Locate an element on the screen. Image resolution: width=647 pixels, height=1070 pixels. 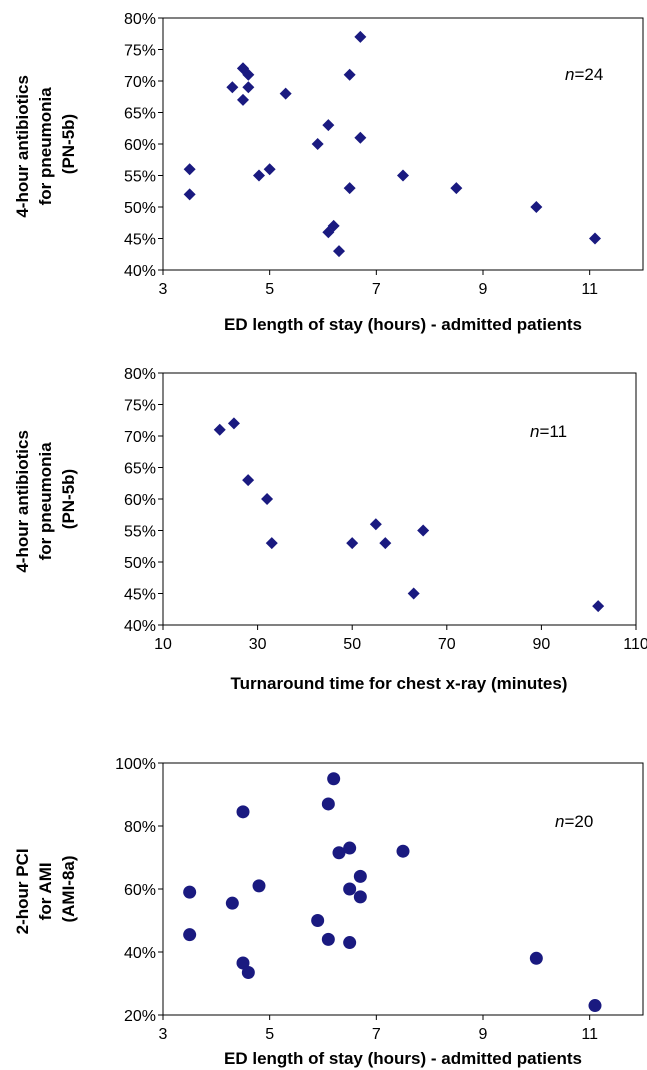
y-axis-label-3-line-1: 2-hour PCI is located at coordinates (22, 891).